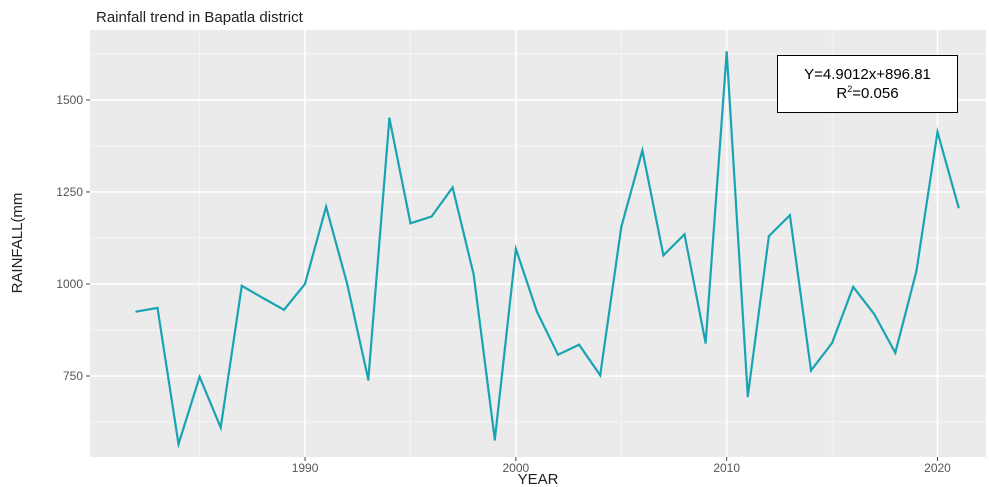 This screenshot has height=487, width=989. I want to click on x-axis-ticks: 1990 2000 2010 2020, so click(621, 466).